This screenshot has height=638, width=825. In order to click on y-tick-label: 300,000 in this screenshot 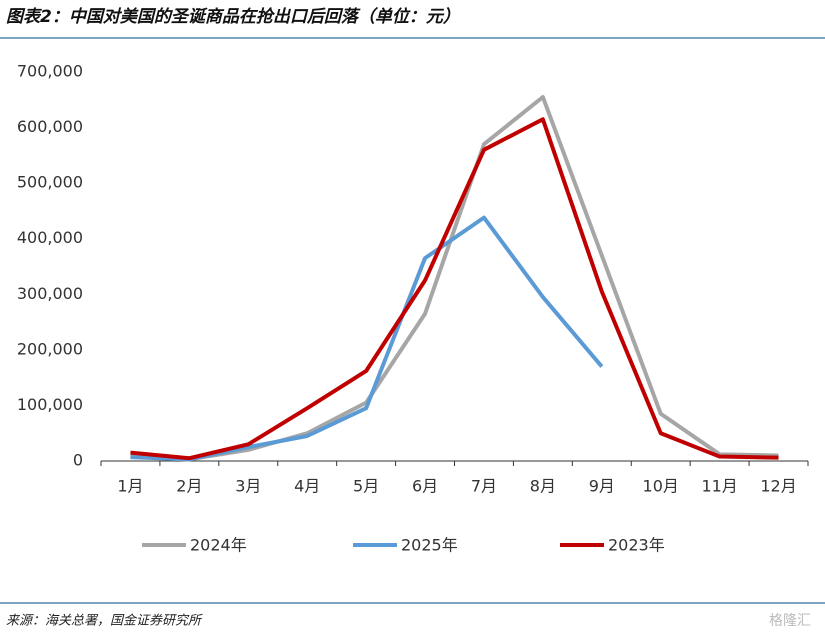, I will do `click(50, 293)`.